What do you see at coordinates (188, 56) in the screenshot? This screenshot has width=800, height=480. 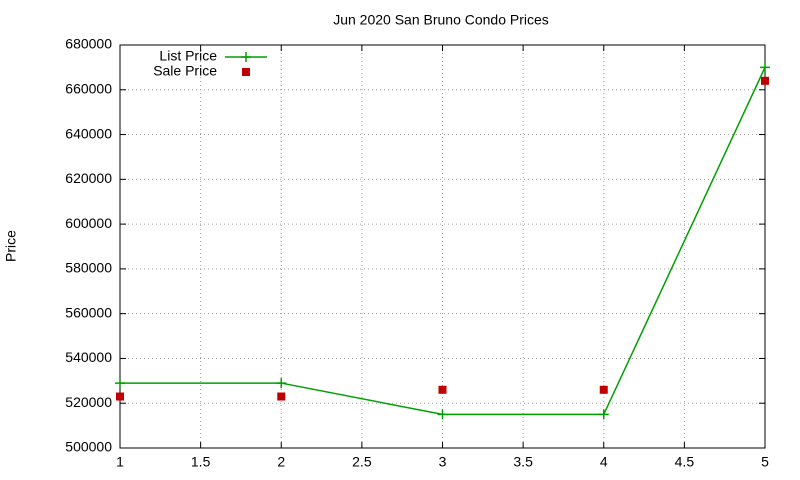 I see `legend-label: List Price` at bounding box center [188, 56].